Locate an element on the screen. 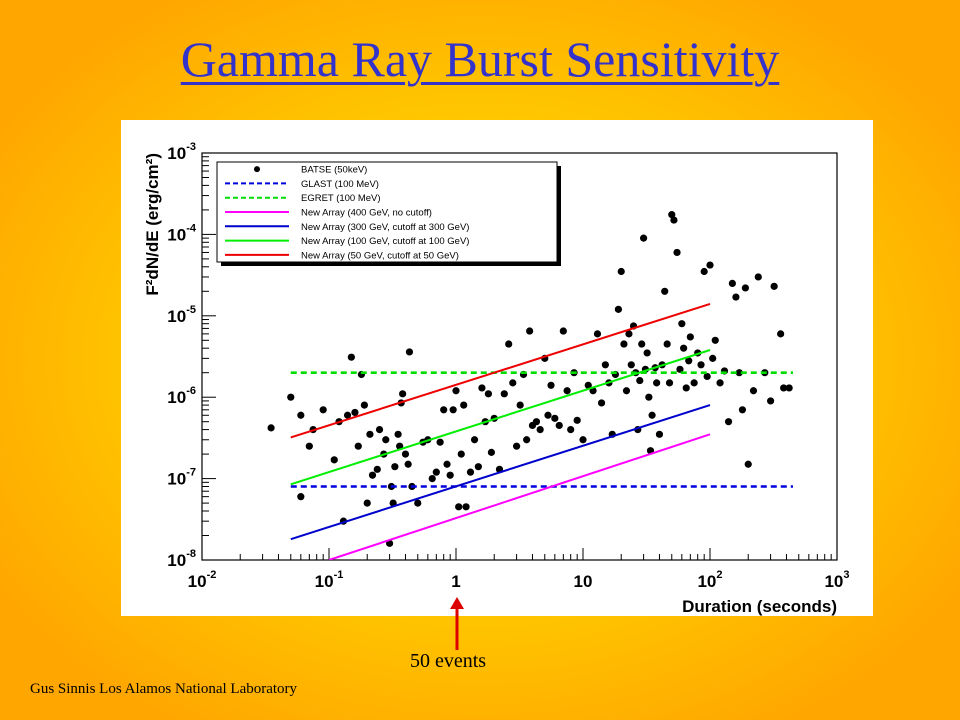 The width and height of the screenshot is (960, 720). legend-entry: EGRET (100 MeV) is located at coordinates (341, 198).